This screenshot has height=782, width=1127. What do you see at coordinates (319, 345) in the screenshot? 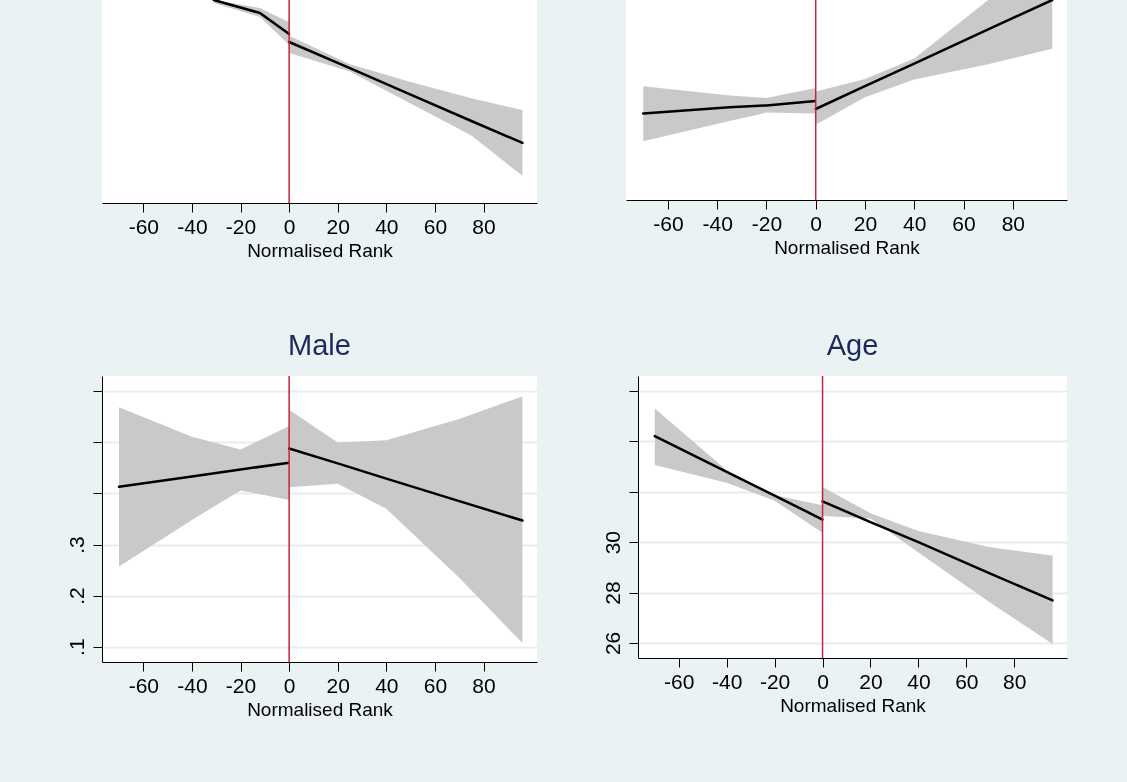
I see `chart-title: Male` at bounding box center [319, 345].